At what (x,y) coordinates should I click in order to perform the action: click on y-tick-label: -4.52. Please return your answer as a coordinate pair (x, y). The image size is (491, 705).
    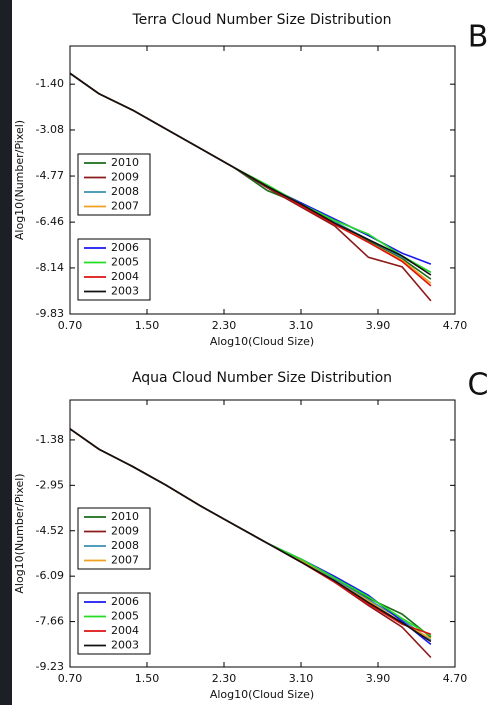
    Looking at the image, I should click on (50, 530).